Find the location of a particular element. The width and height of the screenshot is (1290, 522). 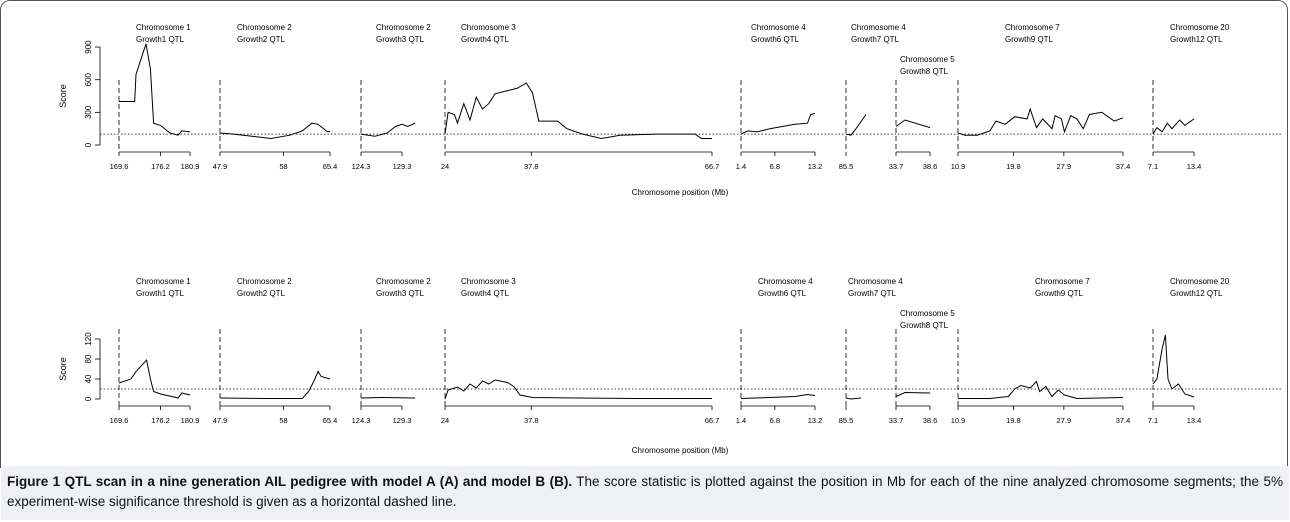

x-tick-label: 27.9 is located at coordinates (1064, 166).